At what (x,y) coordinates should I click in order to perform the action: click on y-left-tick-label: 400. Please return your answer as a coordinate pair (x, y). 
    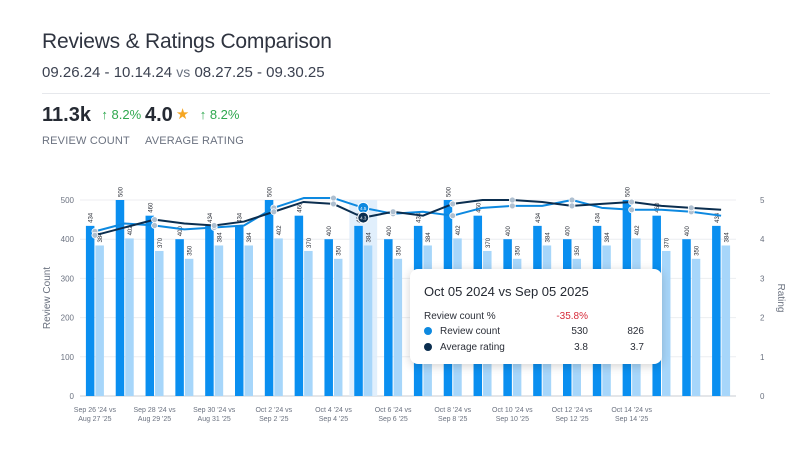
    Looking at the image, I should click on (68, 239).